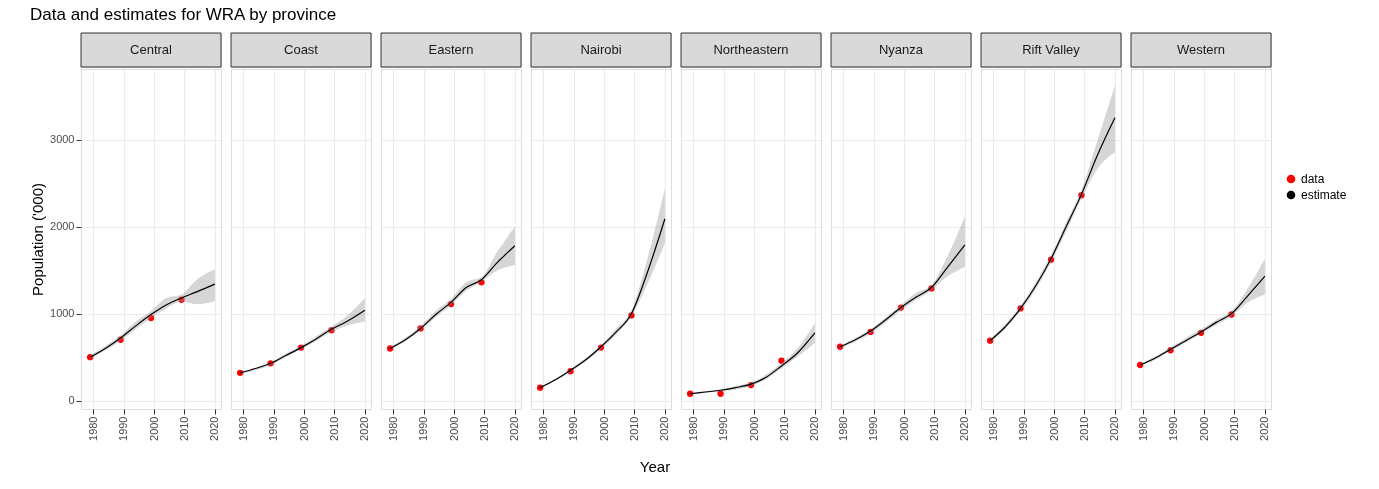 The image size is (1379, 489). I want to click on chart-title: Nyanza, so click(901, 49).